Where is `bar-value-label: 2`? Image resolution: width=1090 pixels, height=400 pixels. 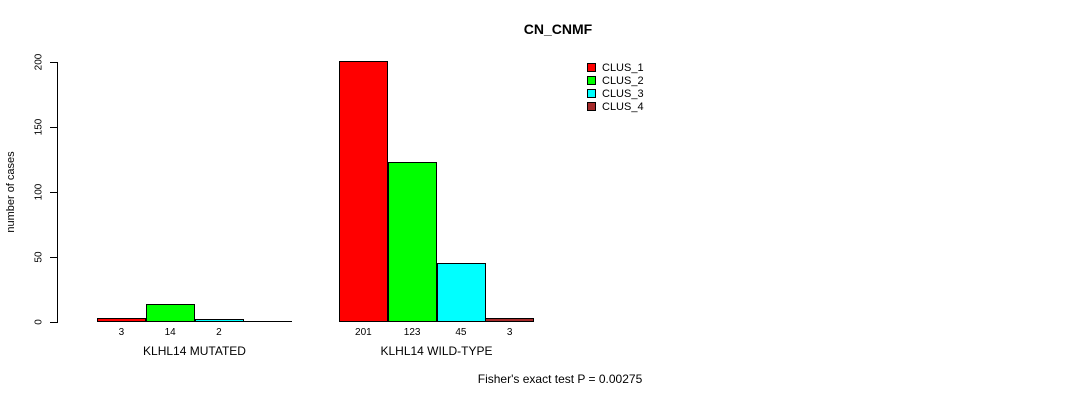
bar-value-label: 2 is located at coordinates (219, 332).